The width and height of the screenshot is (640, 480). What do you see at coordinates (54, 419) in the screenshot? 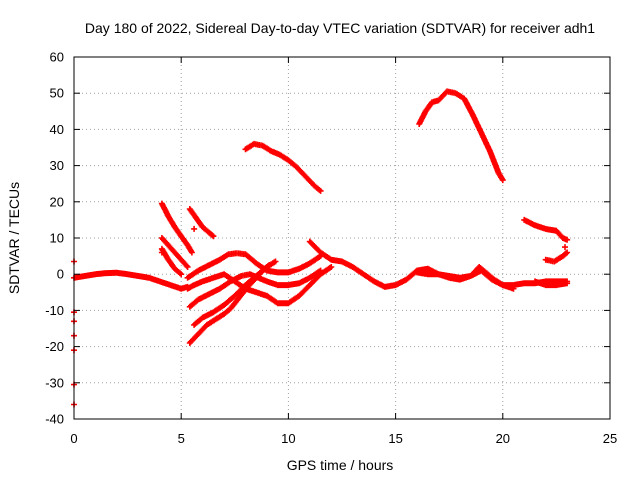
I see `y-tick-label: -40` at bounding box center [54, 419].